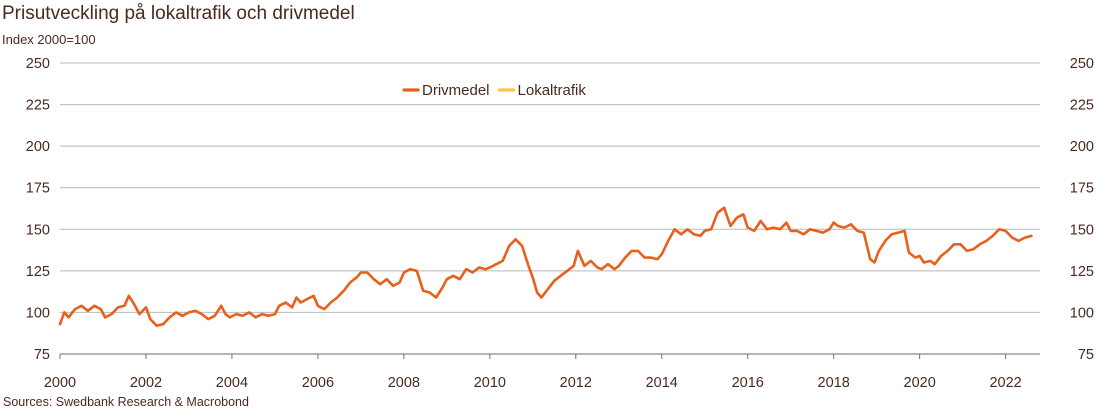 The image size is (1096, 416). Describe the element at coordinates (456, 90) in the screenshot. I see `legend-label-drivmedel: Drivmedel` at that location.